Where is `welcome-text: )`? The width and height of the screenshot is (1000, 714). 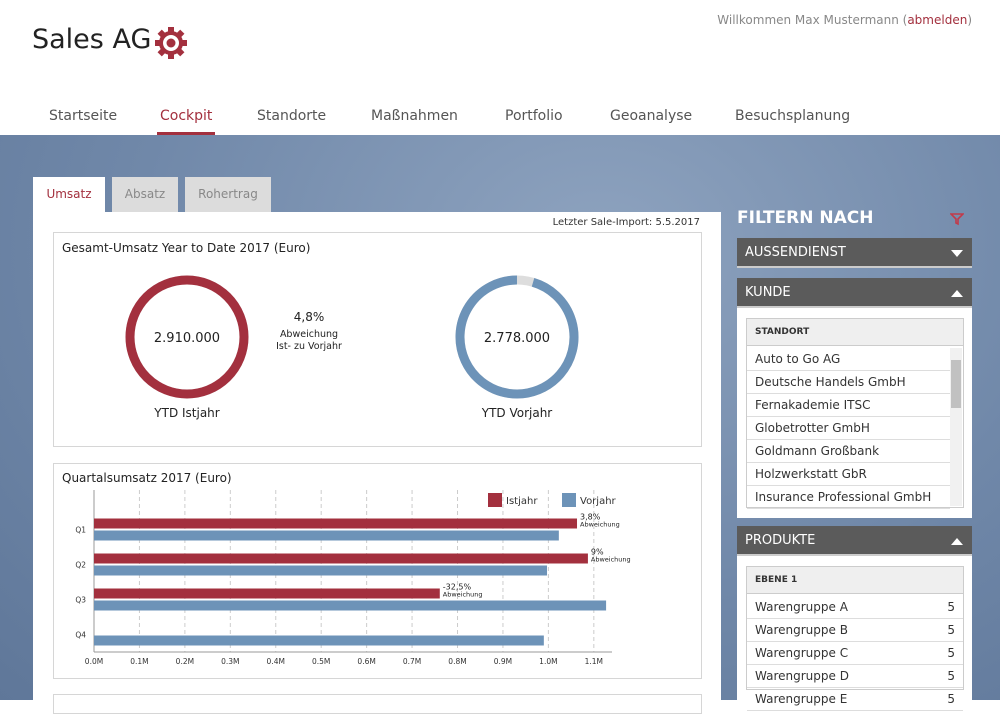
welcome-text: ) is located at coordinates (969, 20).